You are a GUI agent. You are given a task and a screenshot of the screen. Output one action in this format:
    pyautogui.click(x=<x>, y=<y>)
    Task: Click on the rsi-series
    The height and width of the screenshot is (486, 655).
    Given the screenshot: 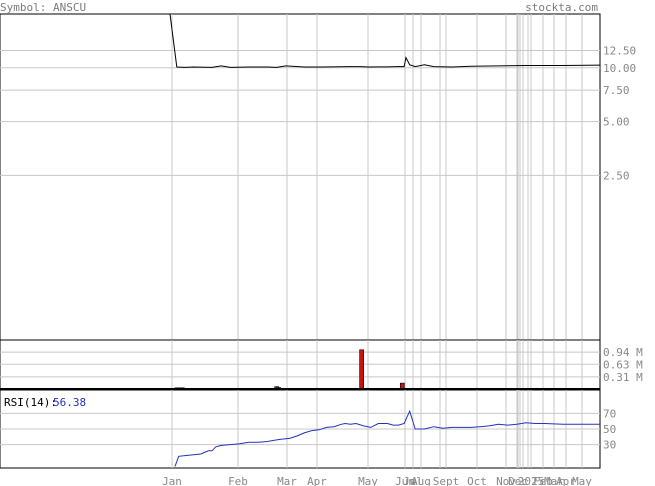 What is the action you would take?
    pyautogui.click(x=387, y=438)
    